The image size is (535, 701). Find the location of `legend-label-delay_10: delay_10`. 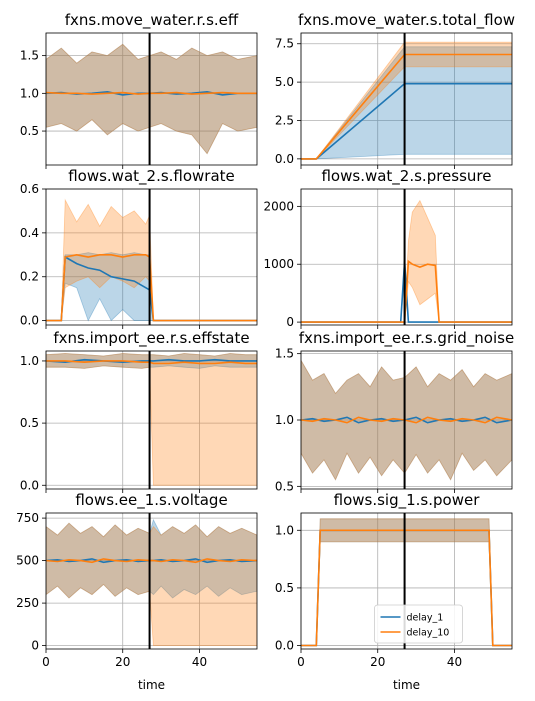

legend-label-delay_10: delay_10 is located at coordinates (428, 633).